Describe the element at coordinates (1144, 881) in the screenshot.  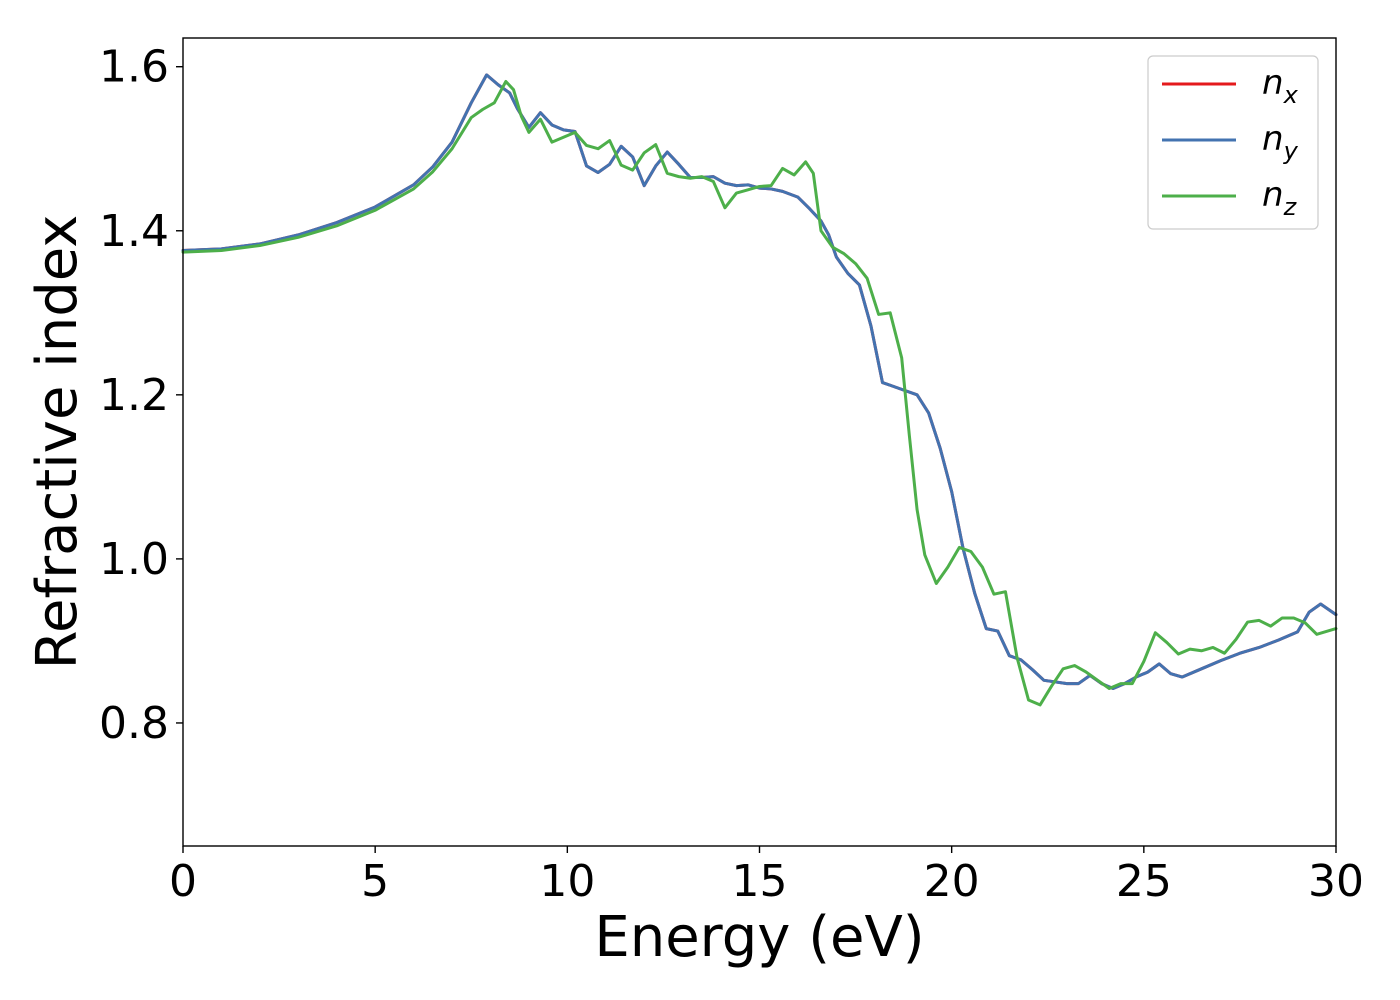
I see `x-tick-label: 25` at that location.